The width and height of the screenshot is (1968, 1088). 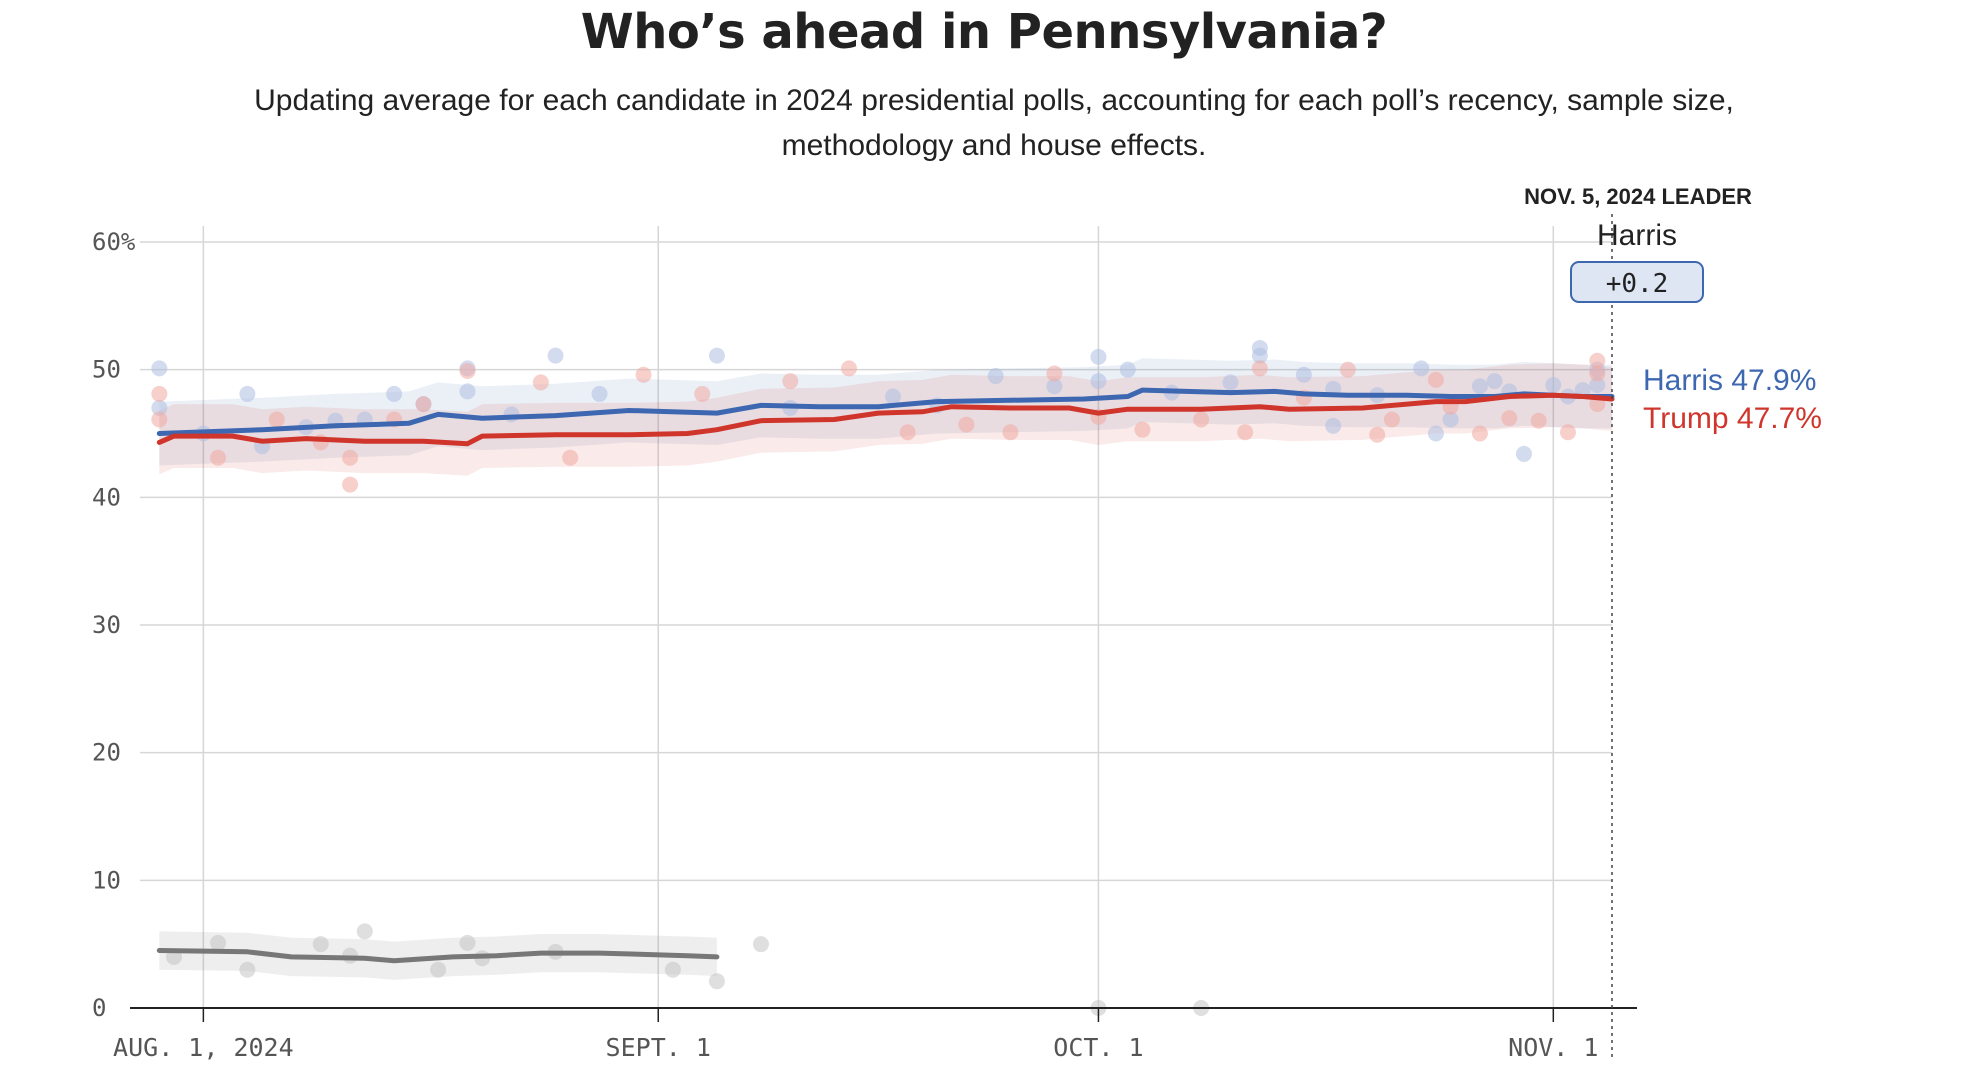 I want to click on harris-average-line, so click(x=885, y=411).